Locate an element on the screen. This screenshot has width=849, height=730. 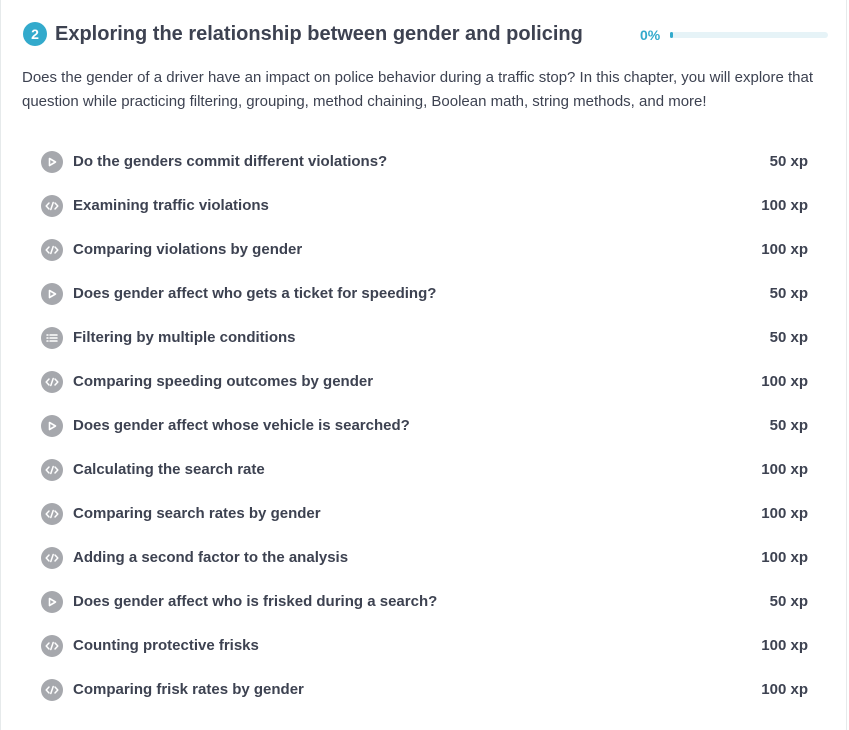
chapter-progress: 0% is located at coordinates (735, 36).